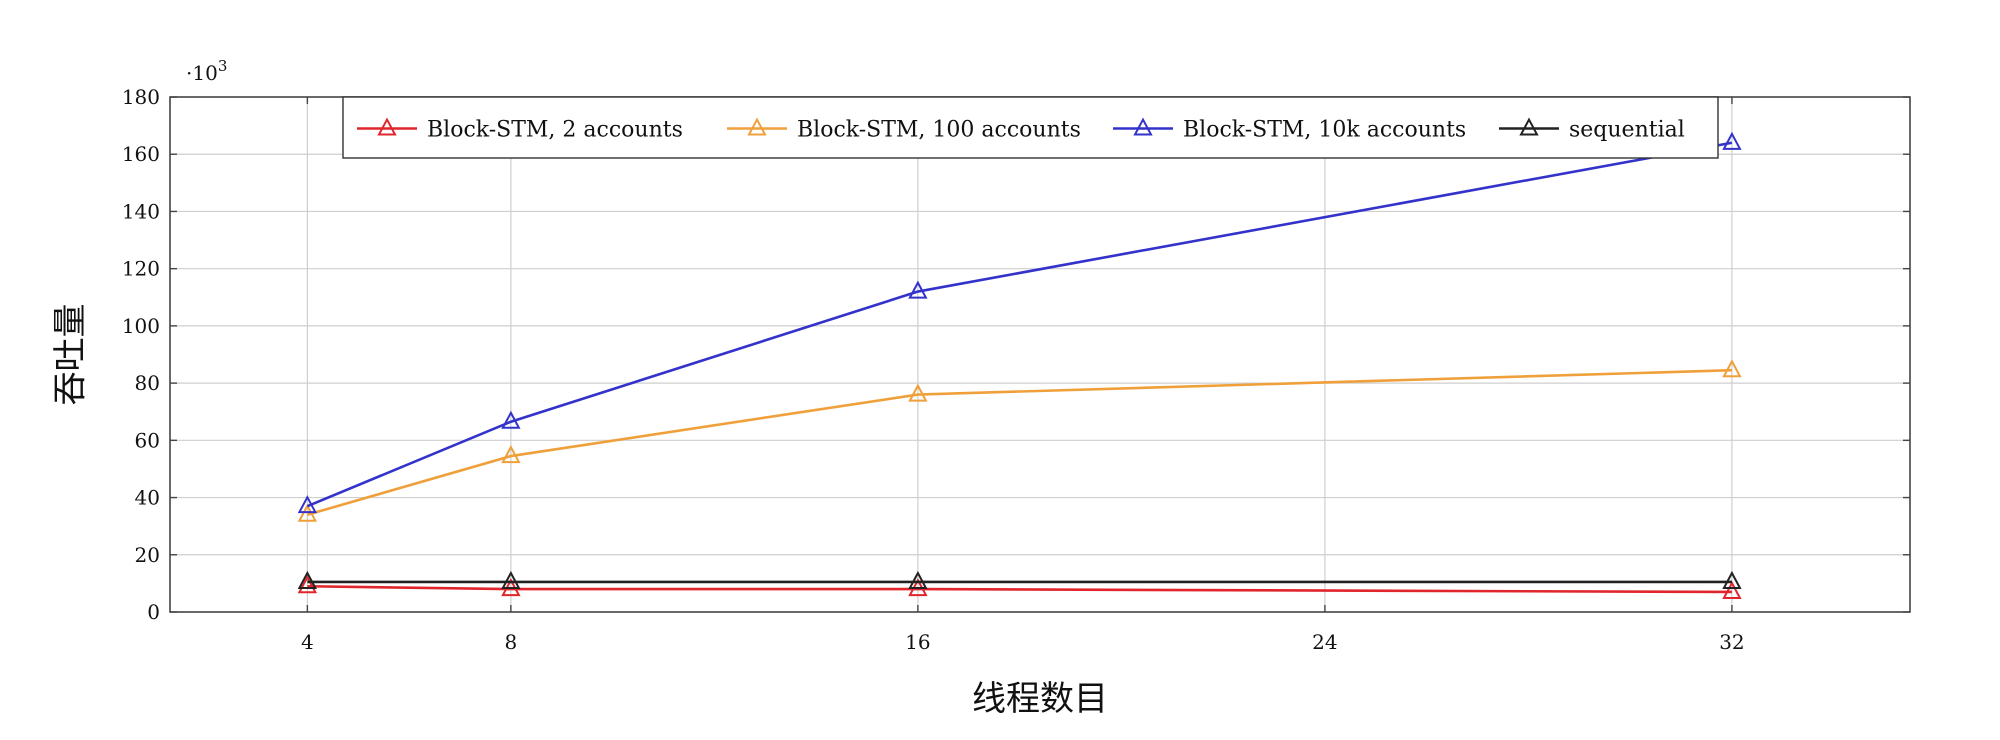 The width and height of the screenshot is (2000, 740). What do you see at coordinates (939, 130) in the screenshot?
I see `legend-label: Block-STM, 100 accounts` at bounding box center [939, 130].